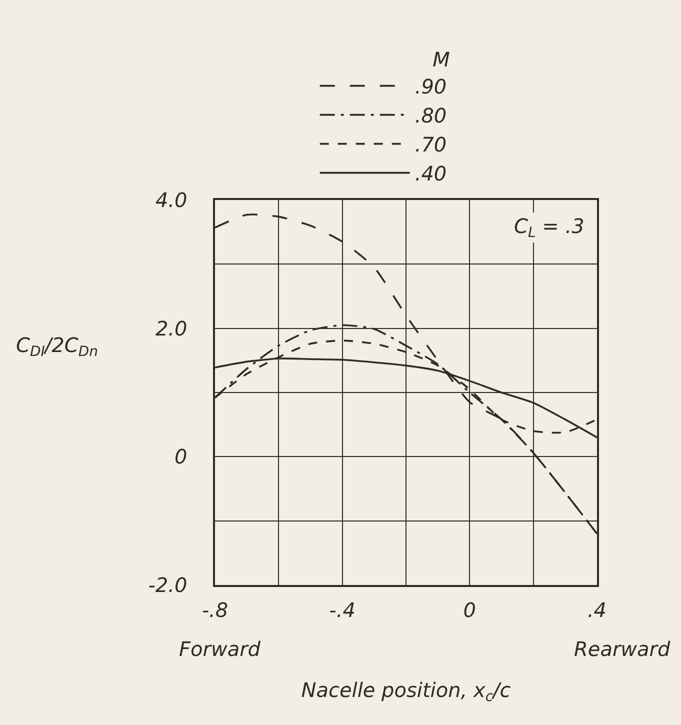 The height and width of the screenshot is (725, 681). Describe the element at coordinates (430, 116) in the screenshot. I see `legend-label: .80` at that location.